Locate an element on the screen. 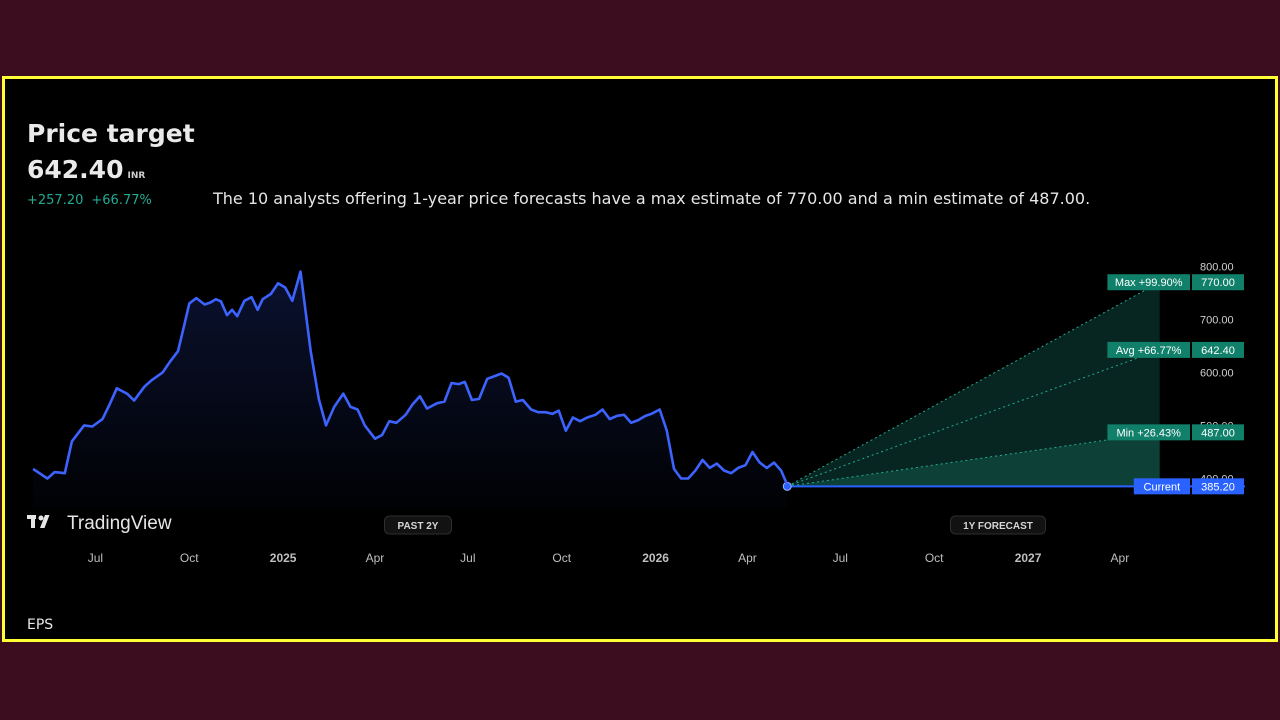  page-title: Price target is located at coordinates (111, 133).